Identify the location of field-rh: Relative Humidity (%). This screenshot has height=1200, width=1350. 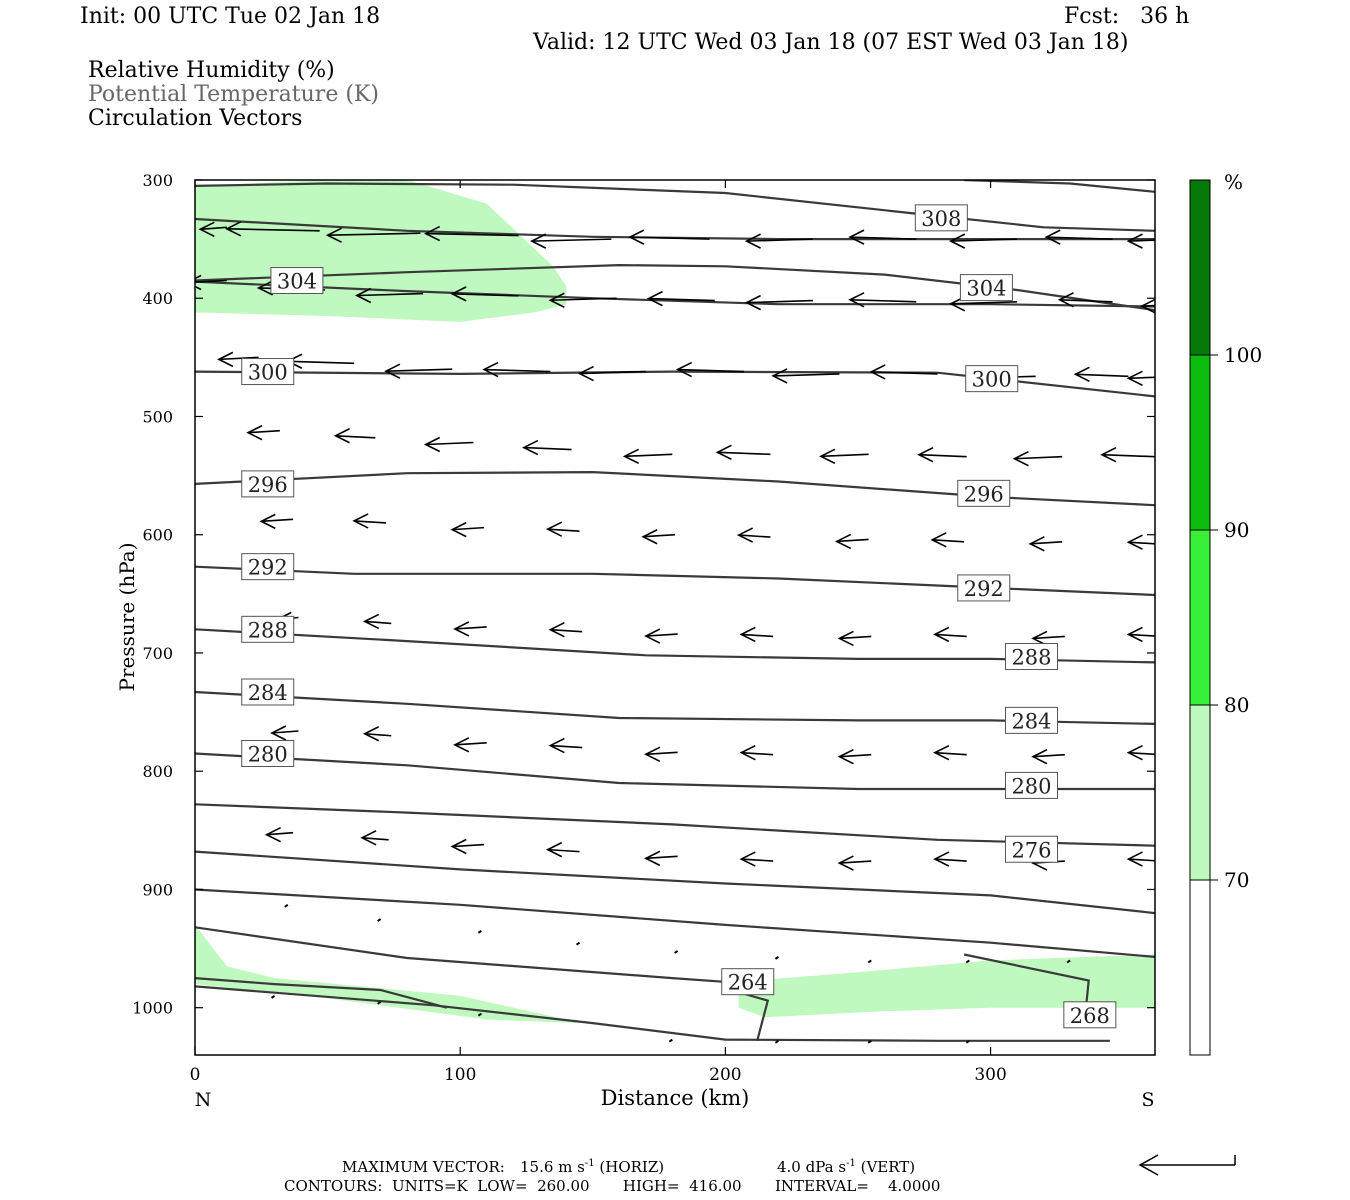
(211, 70).